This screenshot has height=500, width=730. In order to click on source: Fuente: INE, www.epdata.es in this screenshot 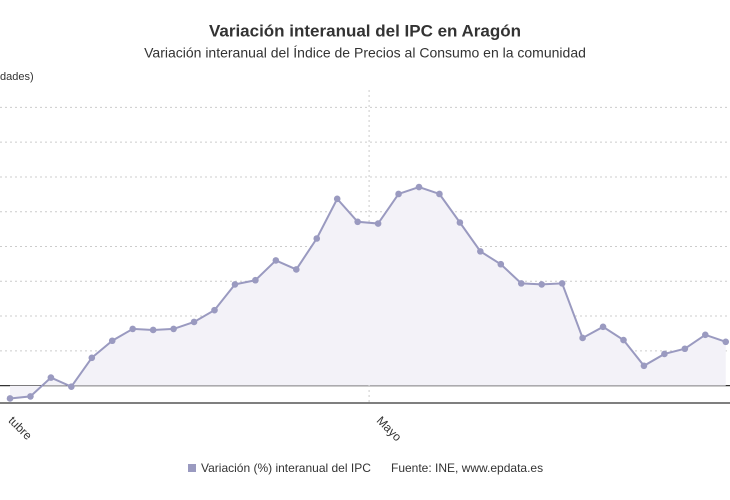, I will do `click(467, 468)`.